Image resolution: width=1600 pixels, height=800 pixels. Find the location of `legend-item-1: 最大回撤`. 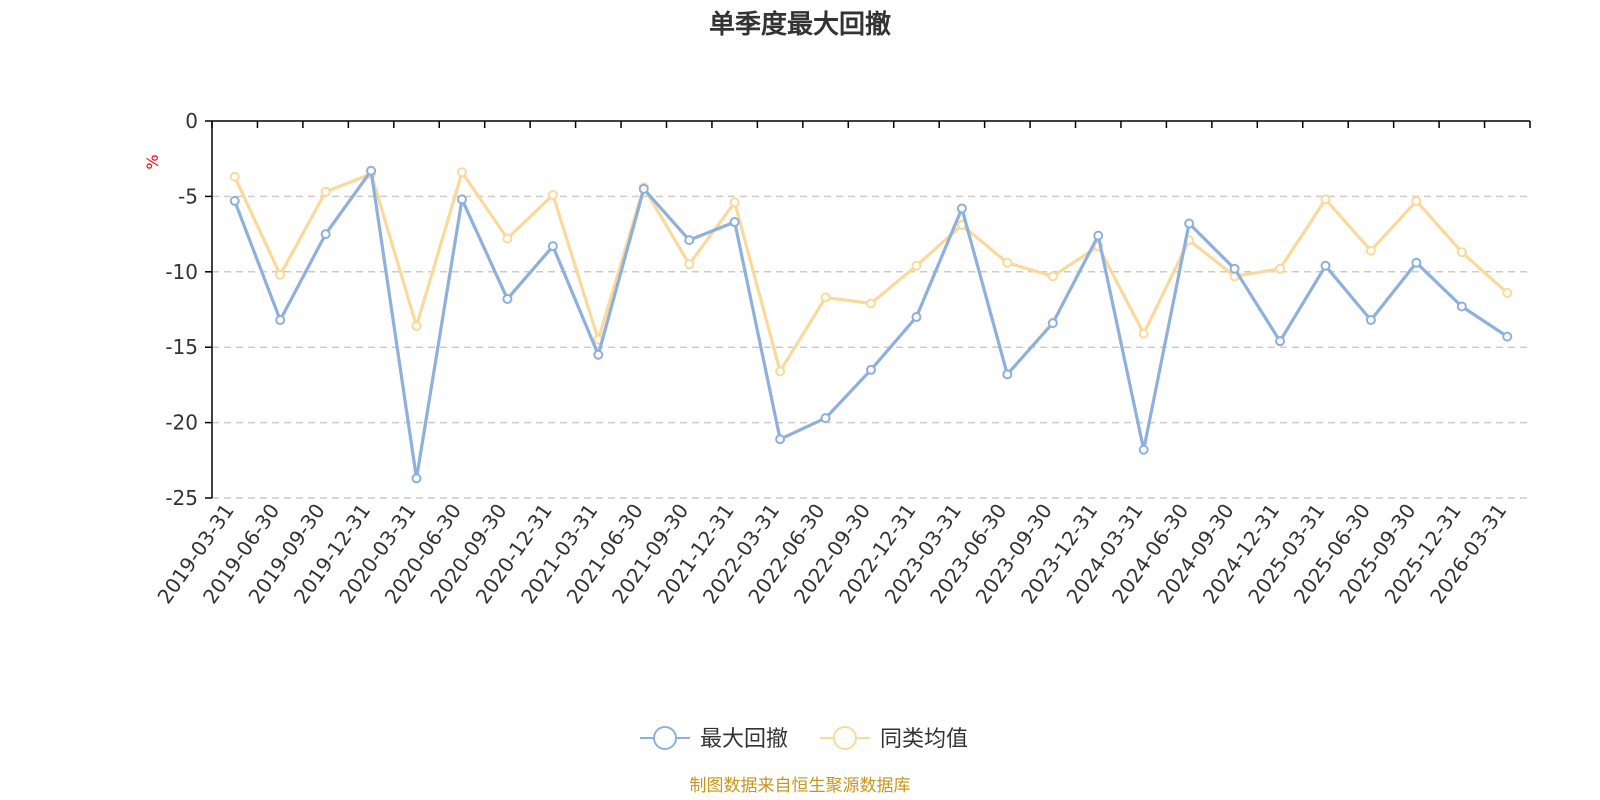

legend-item-1: 最大回撤 is located at coordinates (714, 739).